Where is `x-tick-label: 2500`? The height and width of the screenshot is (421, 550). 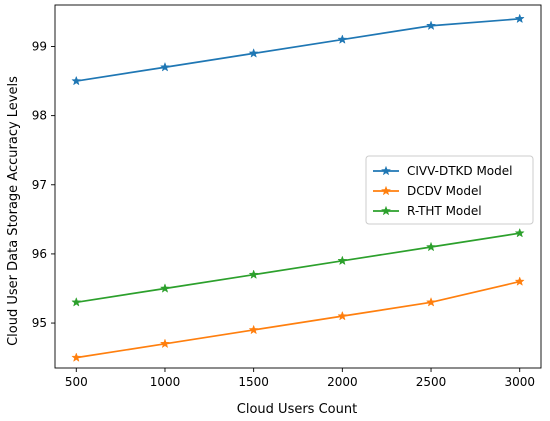
x-tick-label: 2500 is located at coordinates (431, 382).